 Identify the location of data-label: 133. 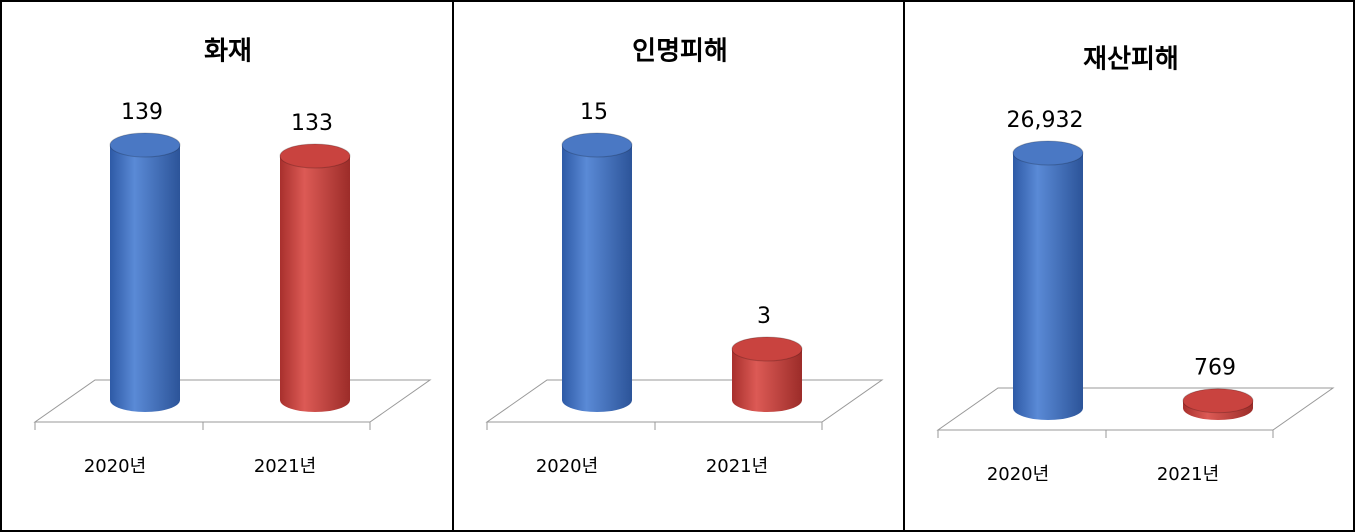
(312, 123).